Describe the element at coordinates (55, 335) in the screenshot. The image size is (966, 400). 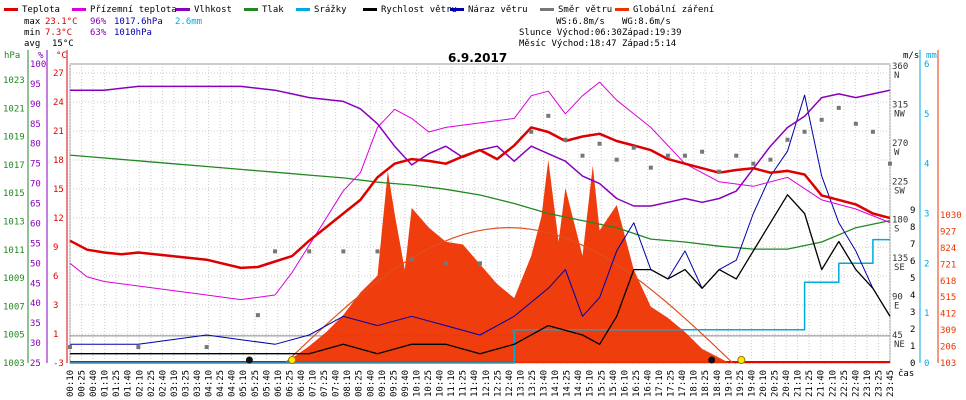
I see `c-tick: 1` at that location.